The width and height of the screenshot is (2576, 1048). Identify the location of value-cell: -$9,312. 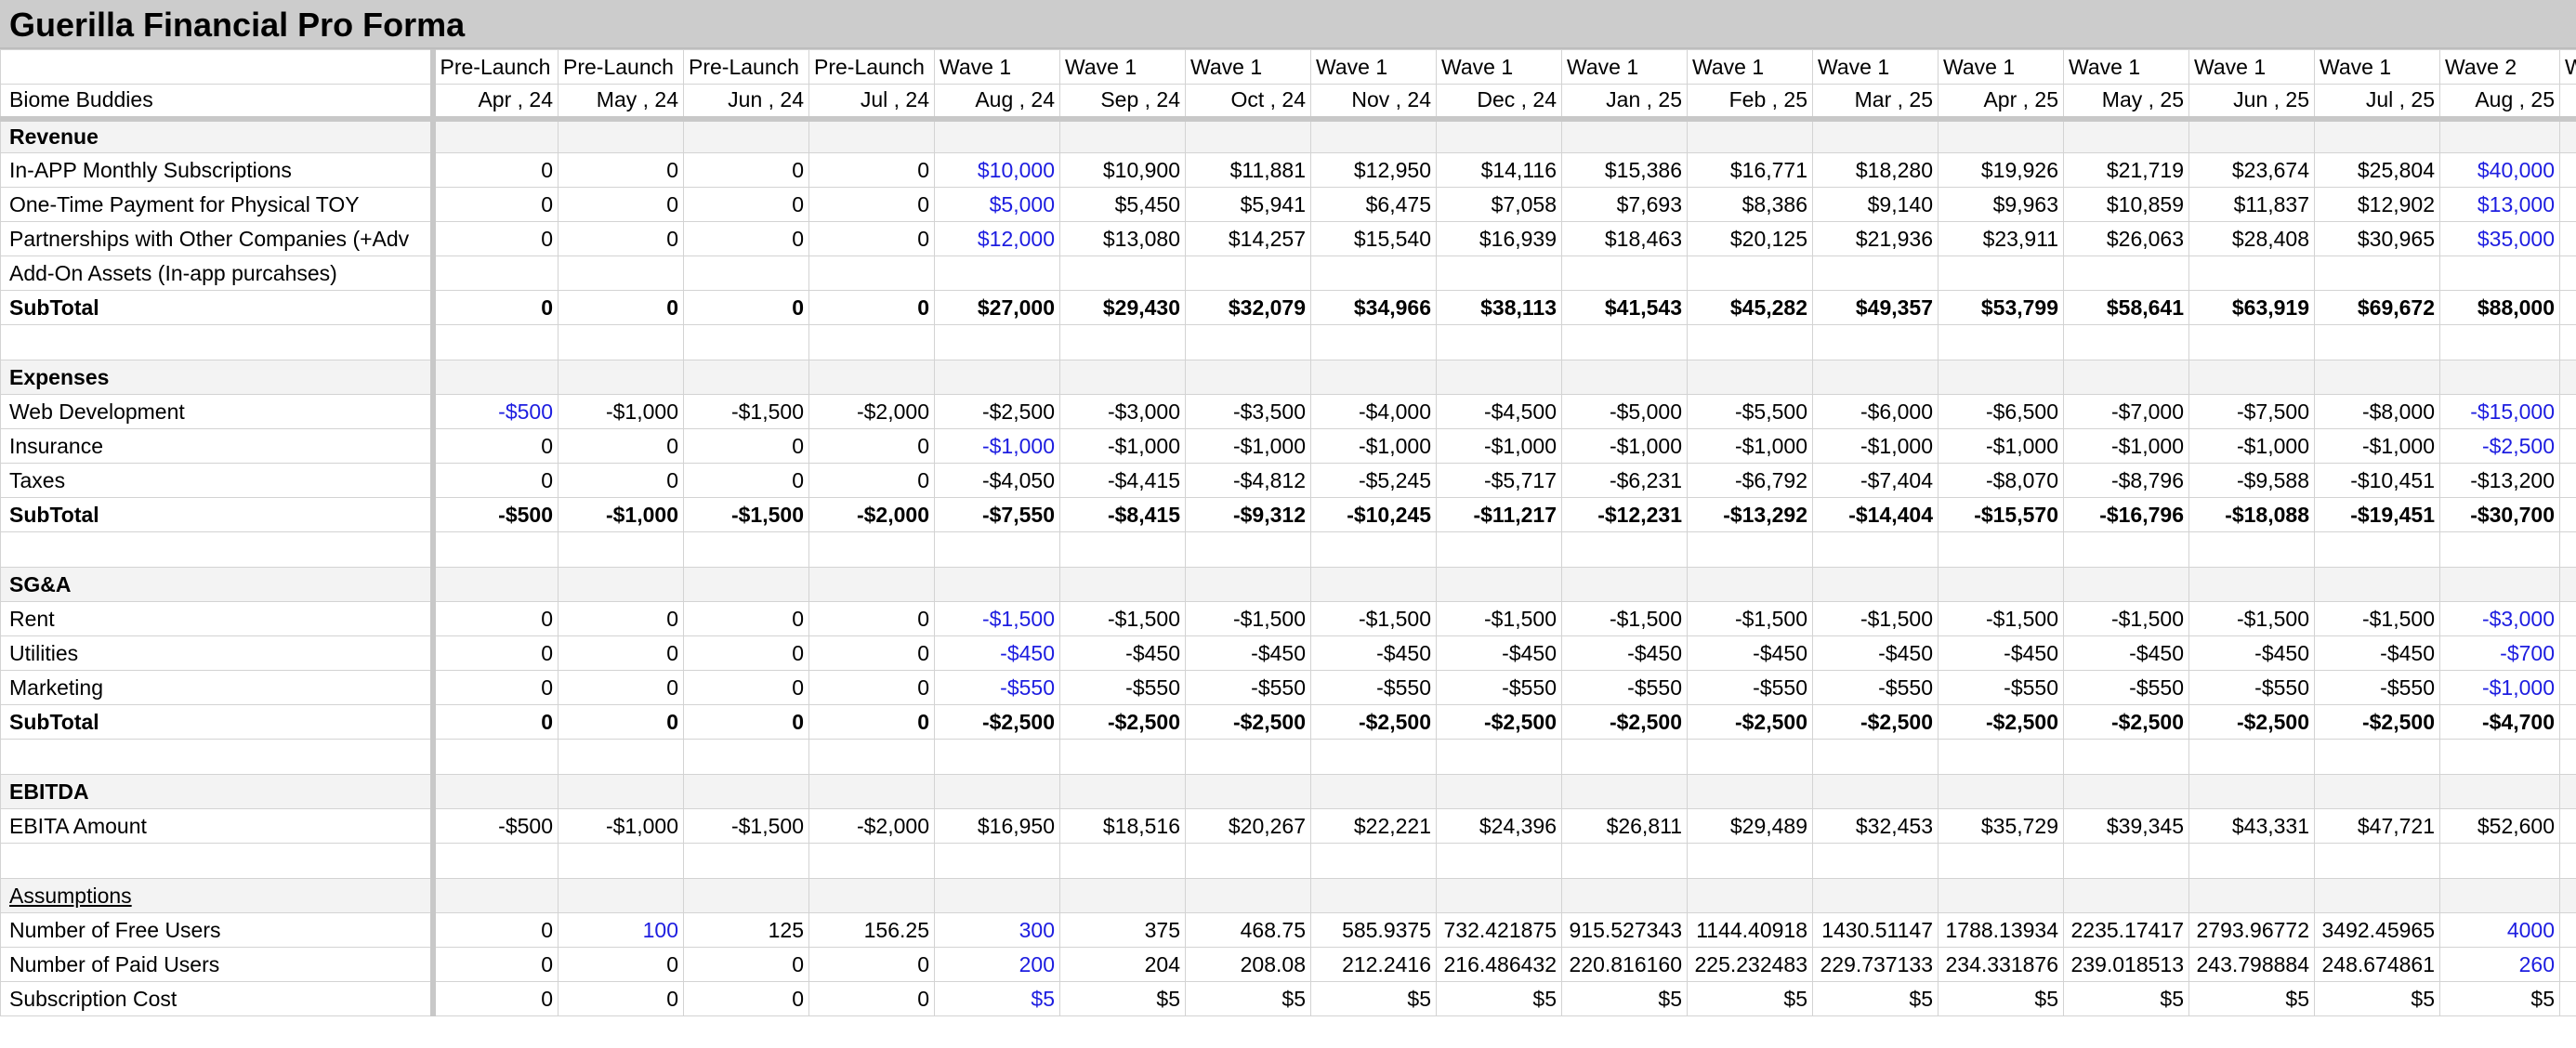
(1248, 514).